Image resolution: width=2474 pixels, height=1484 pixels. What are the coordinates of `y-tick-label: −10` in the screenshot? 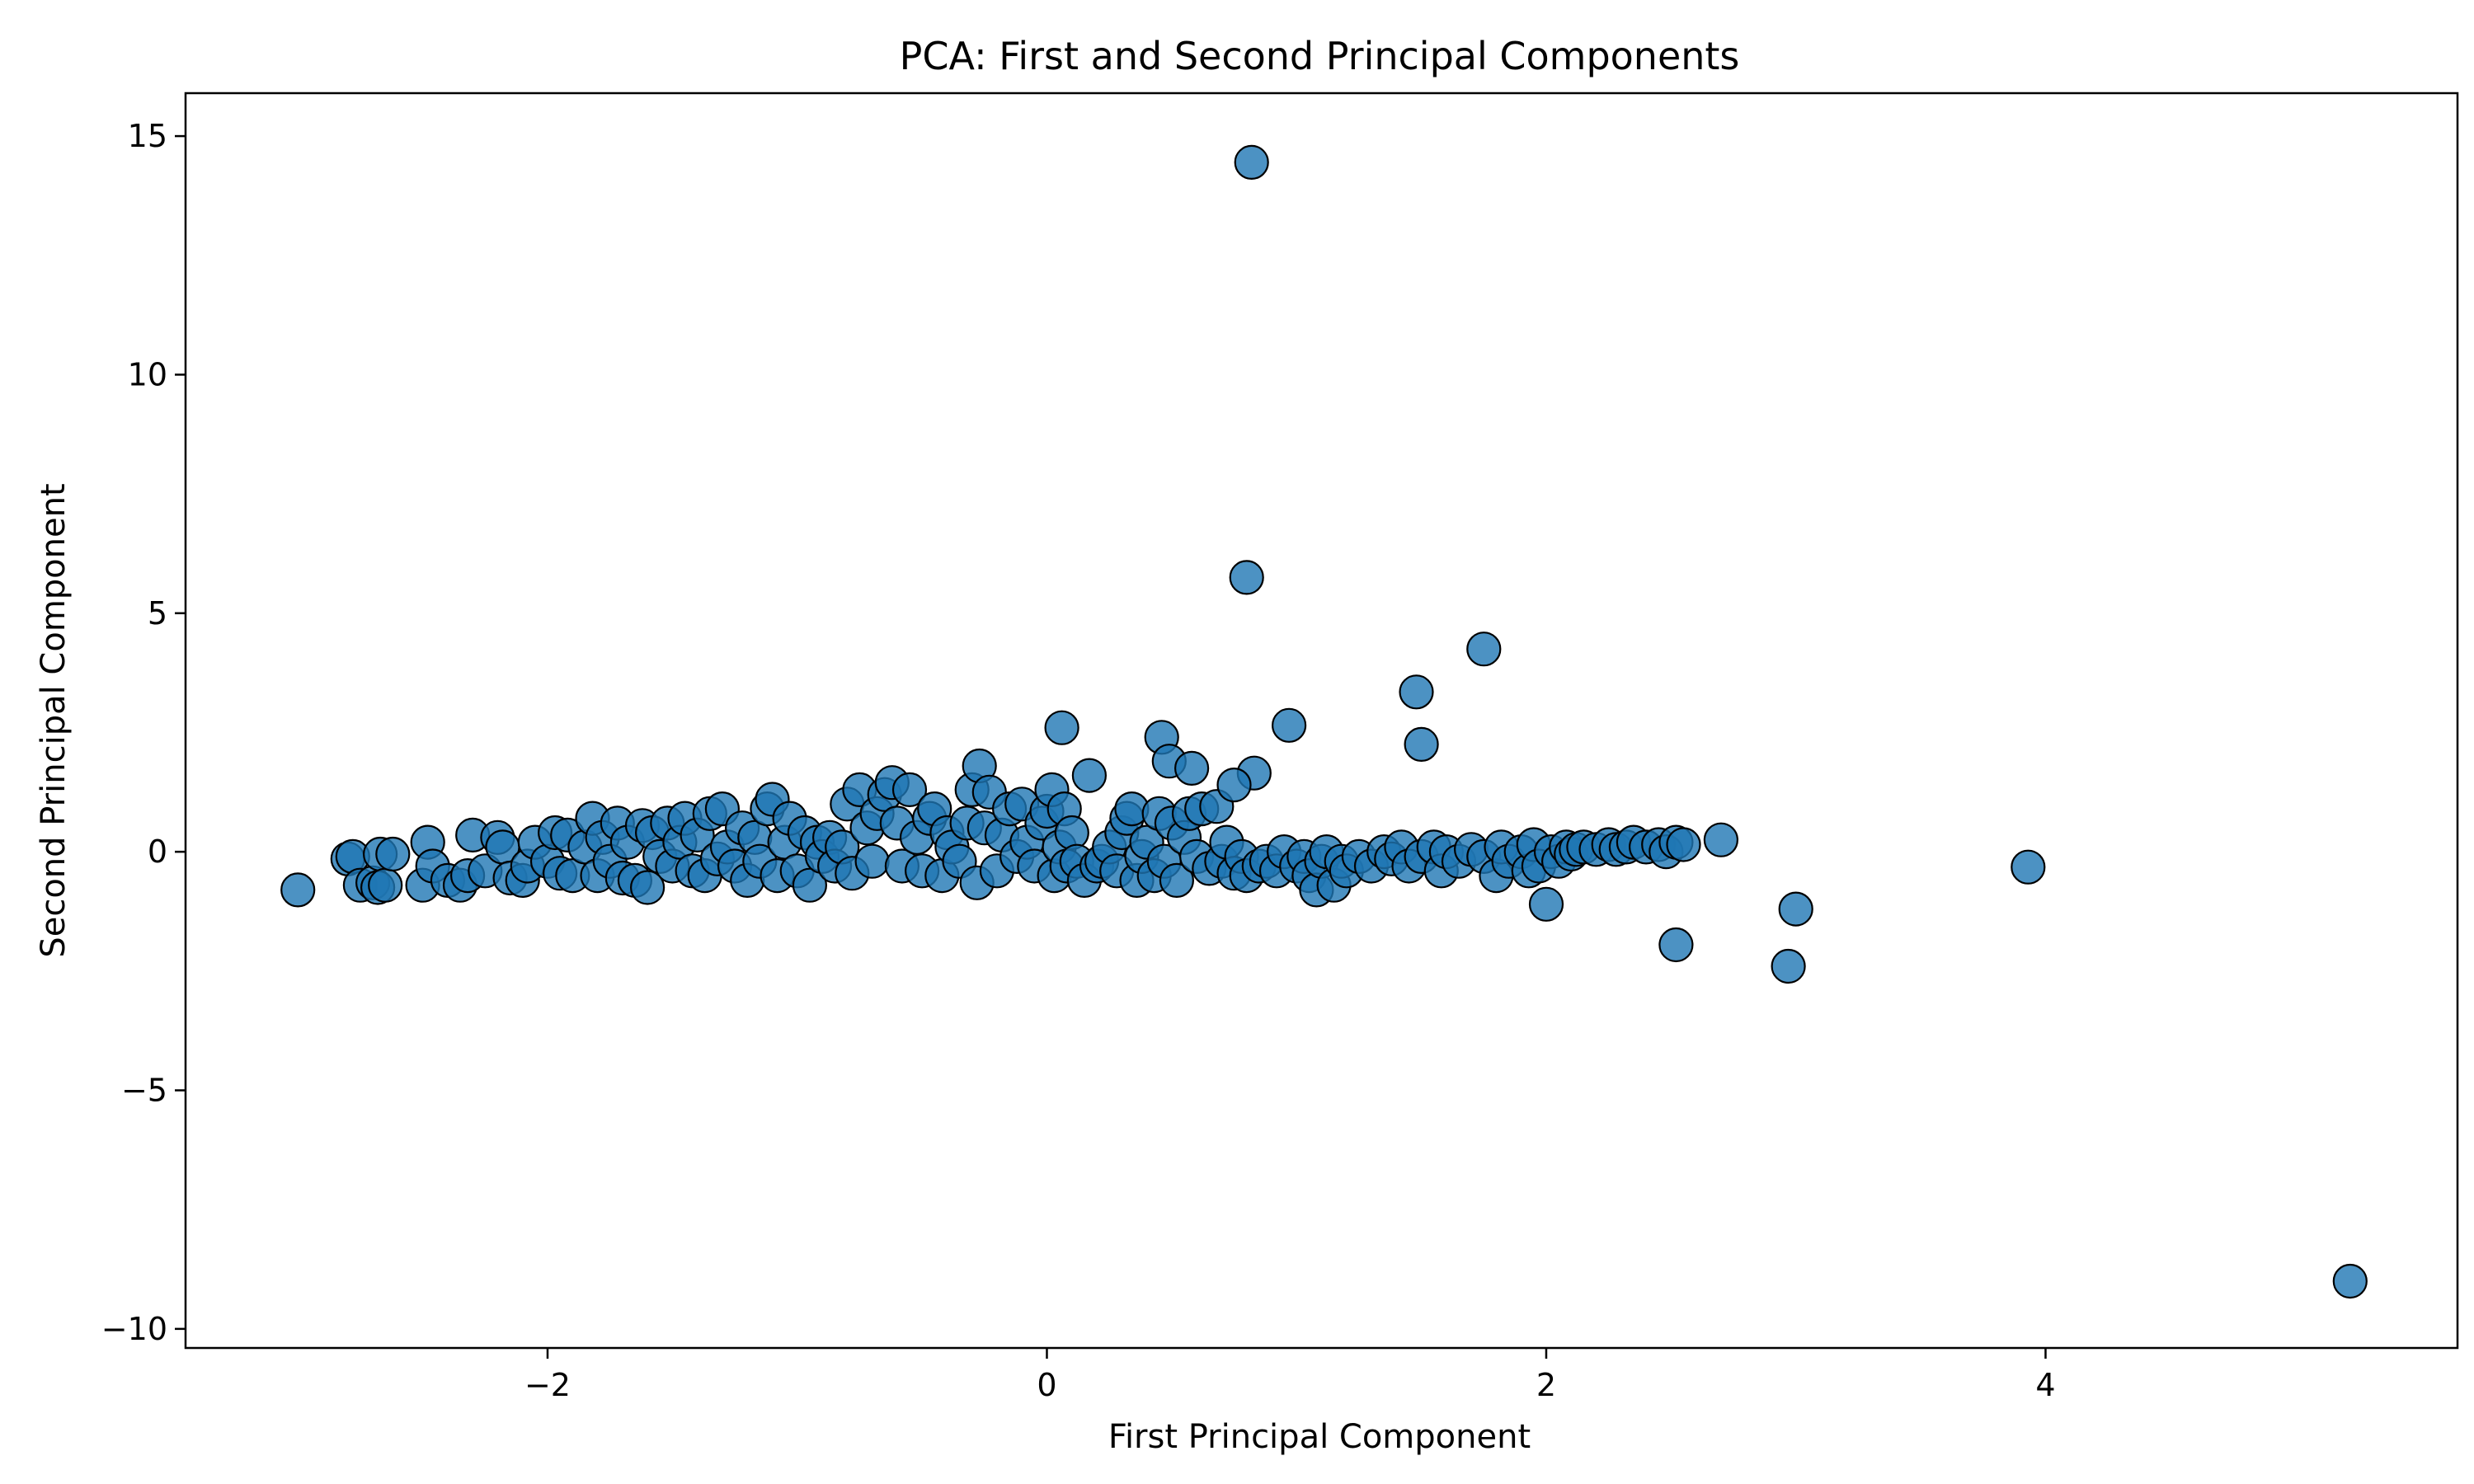 It's located at (134, 1329).